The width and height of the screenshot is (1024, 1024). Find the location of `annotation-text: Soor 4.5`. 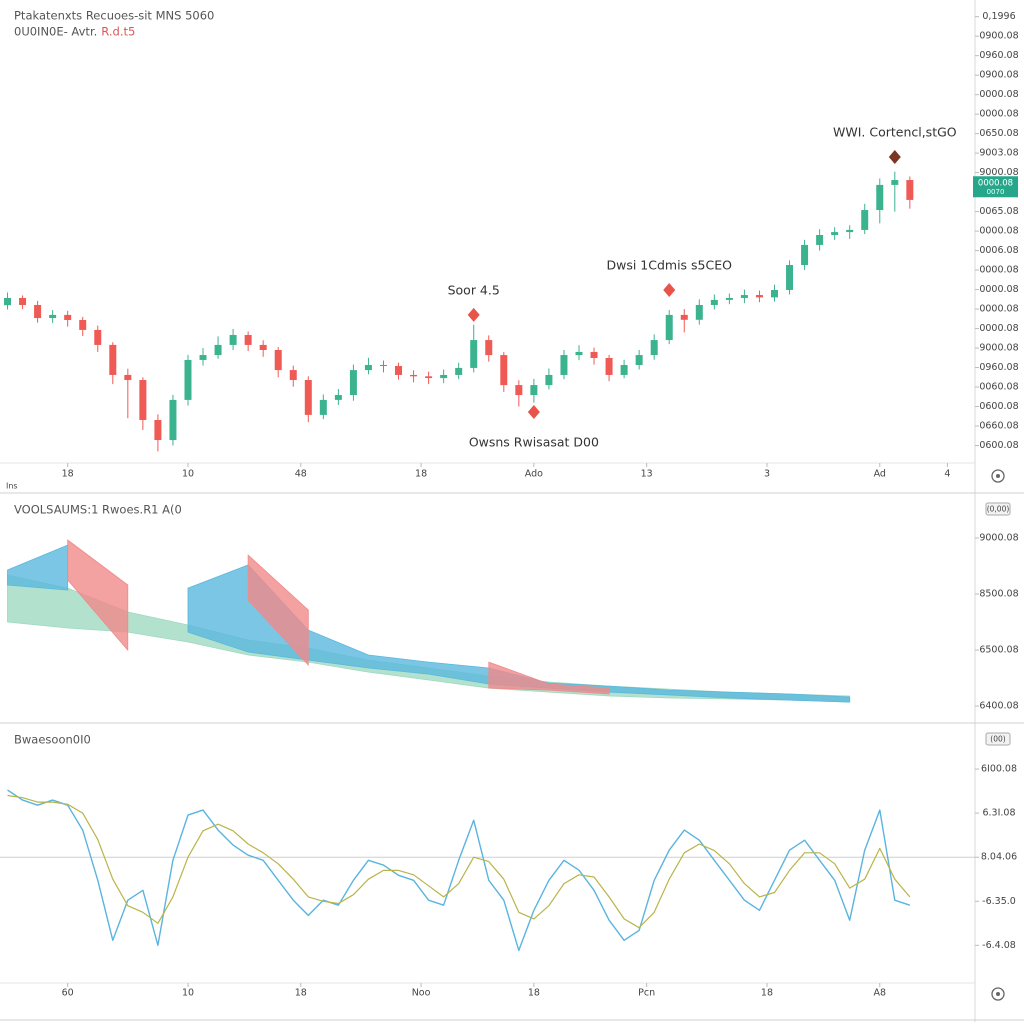

annotation-text: Soor 4.5 is located at coordinates (474, 289).